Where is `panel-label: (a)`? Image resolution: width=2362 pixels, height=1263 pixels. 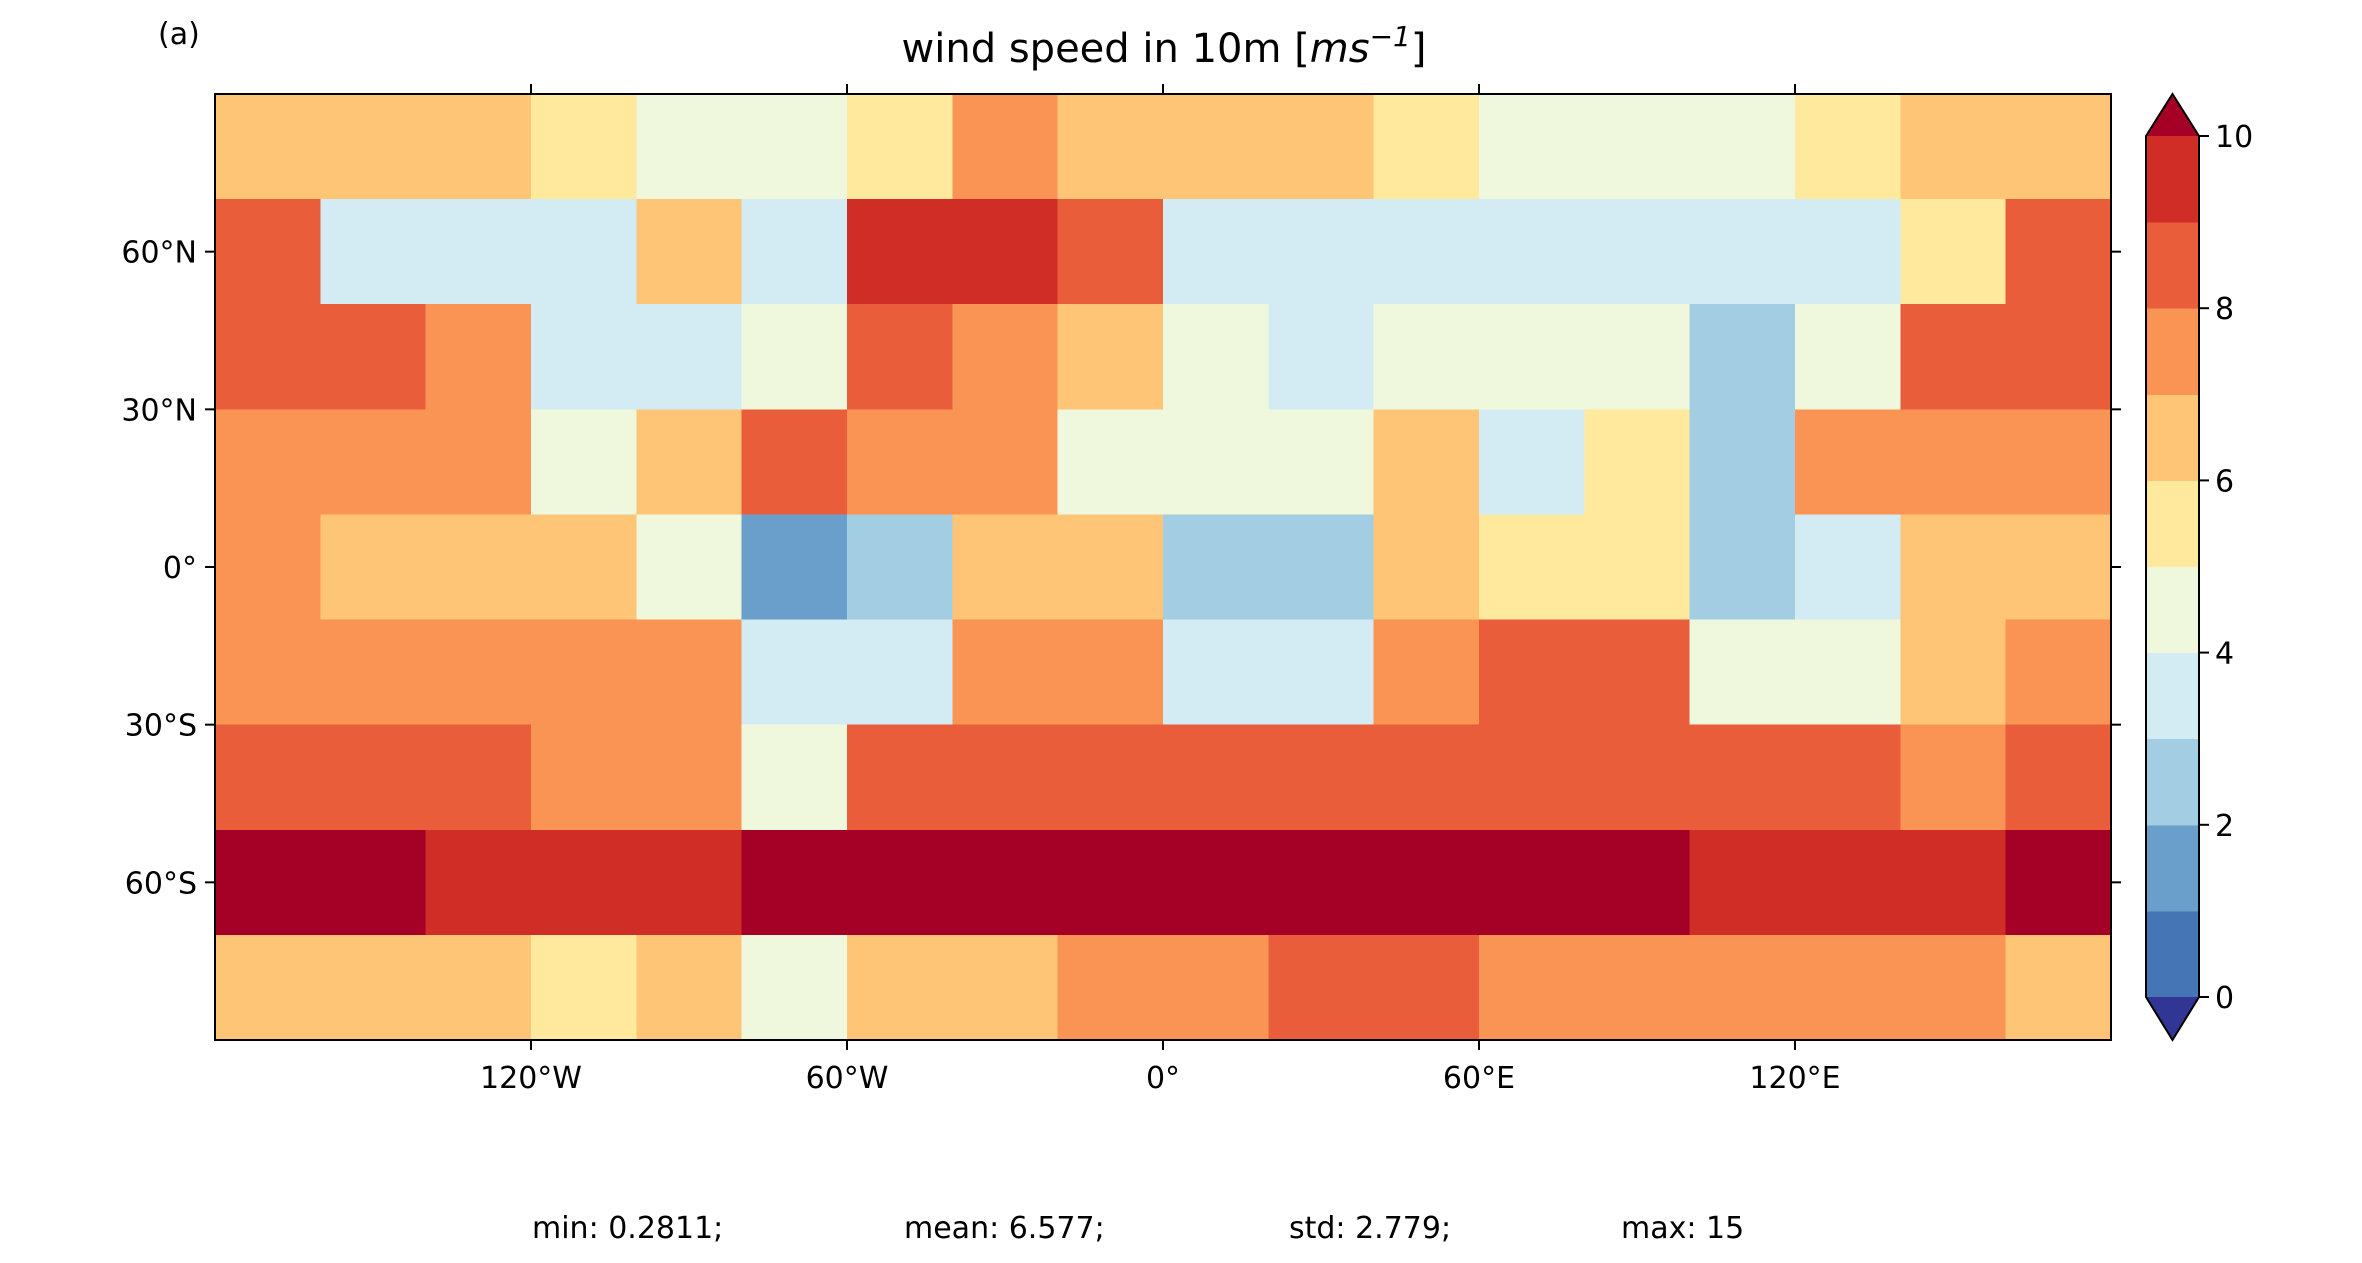 panel-label: (a) is located at coordinates (179, 34).